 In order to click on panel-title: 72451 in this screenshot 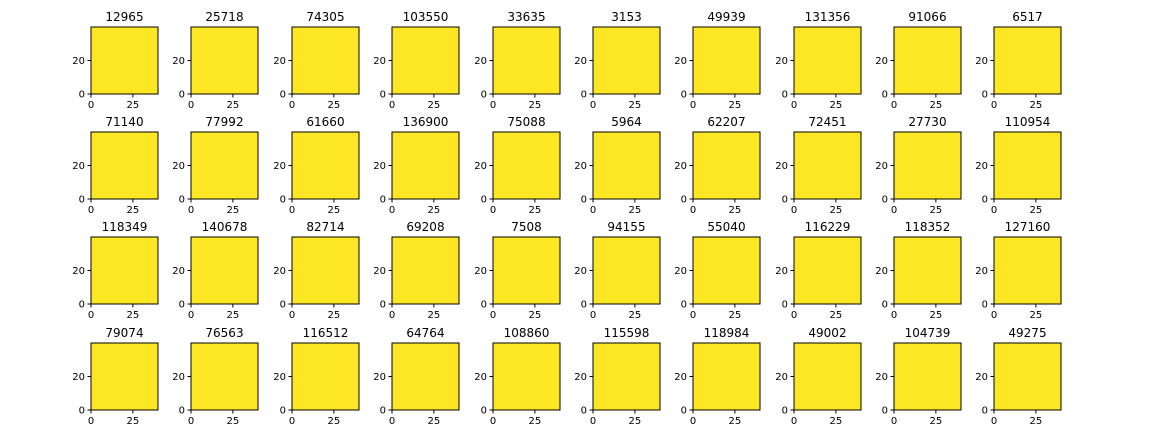, I will do `click(827, 122)`.